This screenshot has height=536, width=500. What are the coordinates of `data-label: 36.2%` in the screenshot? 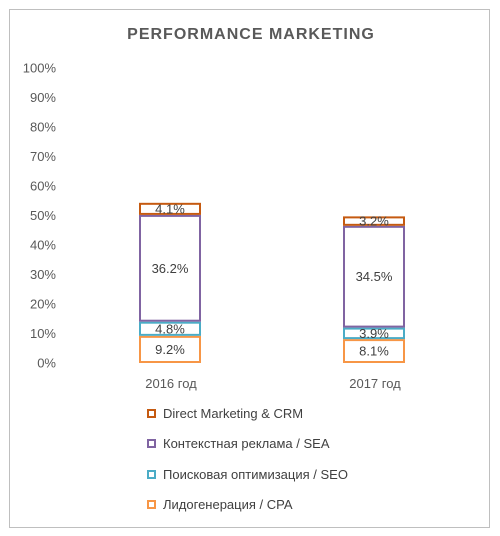 It's located at (170, 268).